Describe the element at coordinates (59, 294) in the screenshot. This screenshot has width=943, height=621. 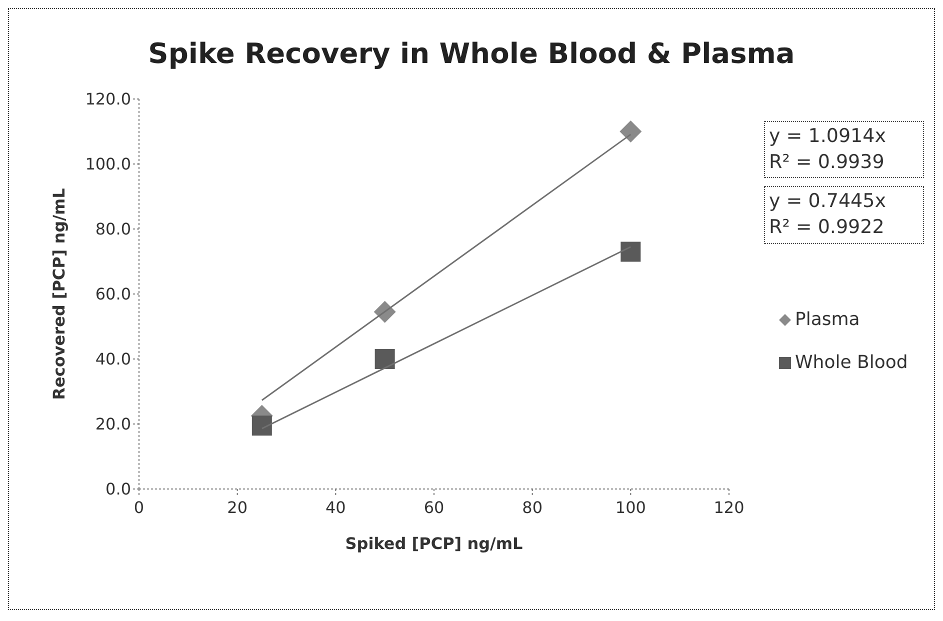
I see `y-axis-title: Recovered [PCP] ng/mL` at that location.